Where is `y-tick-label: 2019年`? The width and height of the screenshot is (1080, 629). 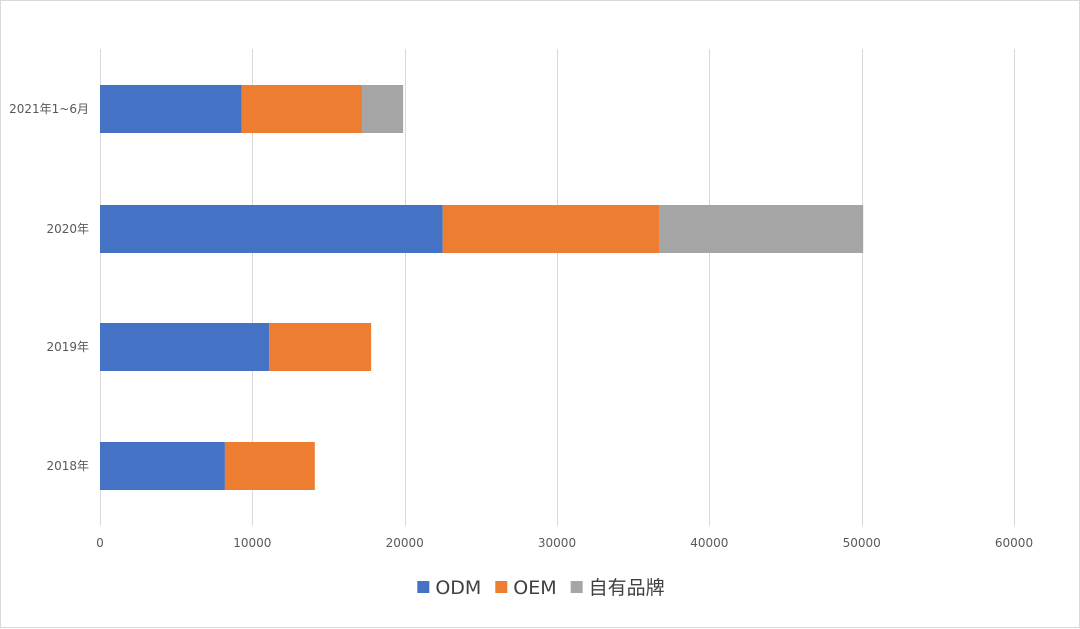
y-tick-label: 2019年 is located at coordinates (67, 347).